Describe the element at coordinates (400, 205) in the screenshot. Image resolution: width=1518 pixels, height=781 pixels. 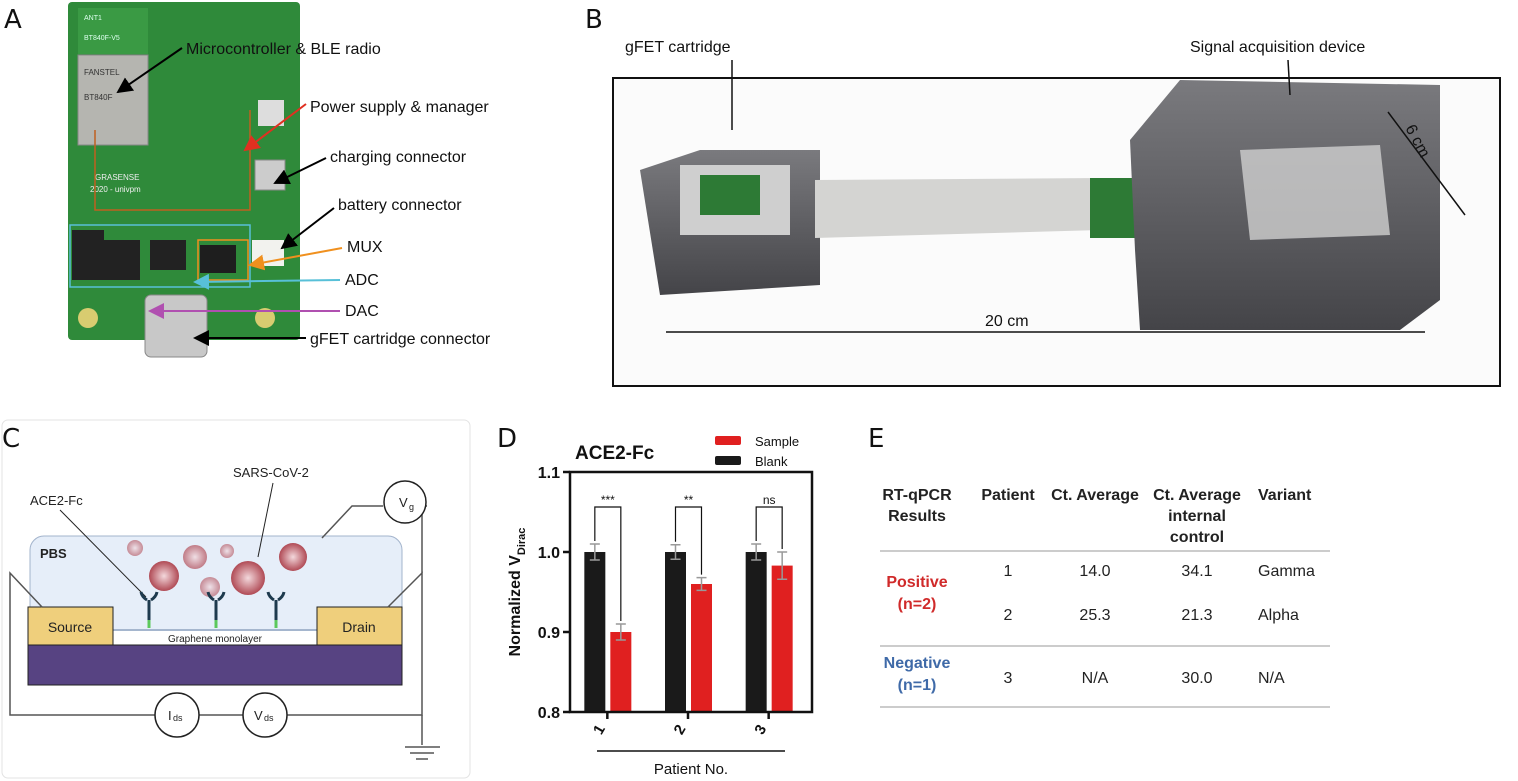
I see `label-battery-connector: battery connector` at that location.